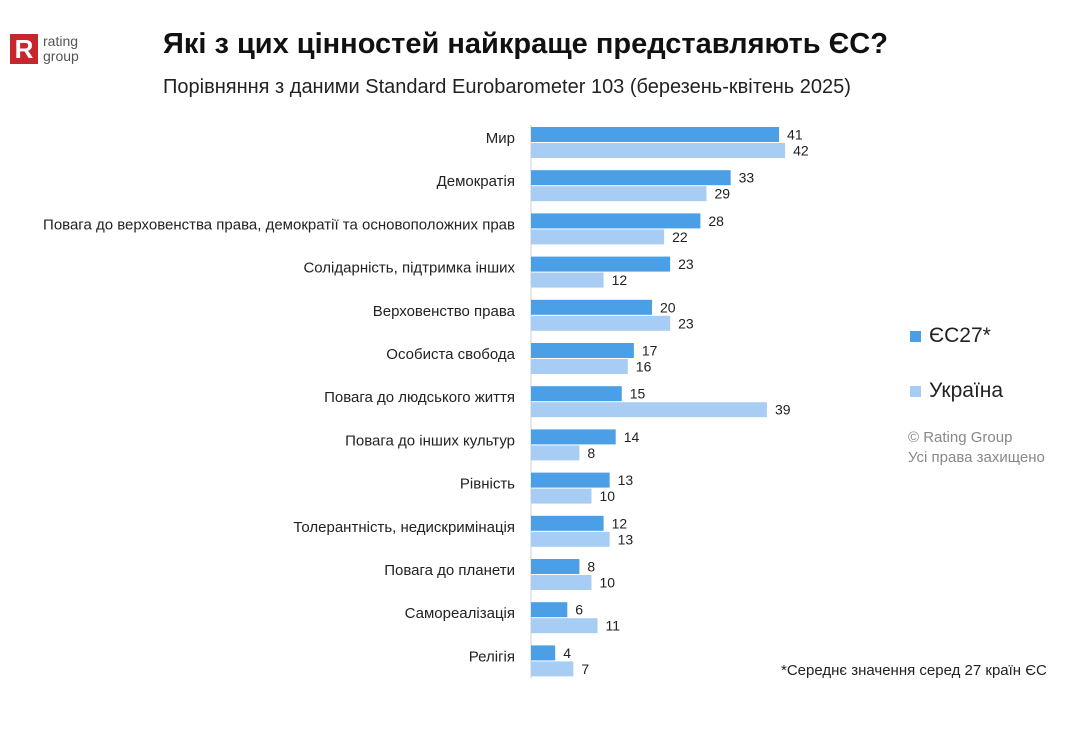 This screenshot has height=730, width=1080. What do you see at coordinates (801, 151) in the screenshot?
I see `value-label-ukraine: 42` at bounding box center [801, 151].